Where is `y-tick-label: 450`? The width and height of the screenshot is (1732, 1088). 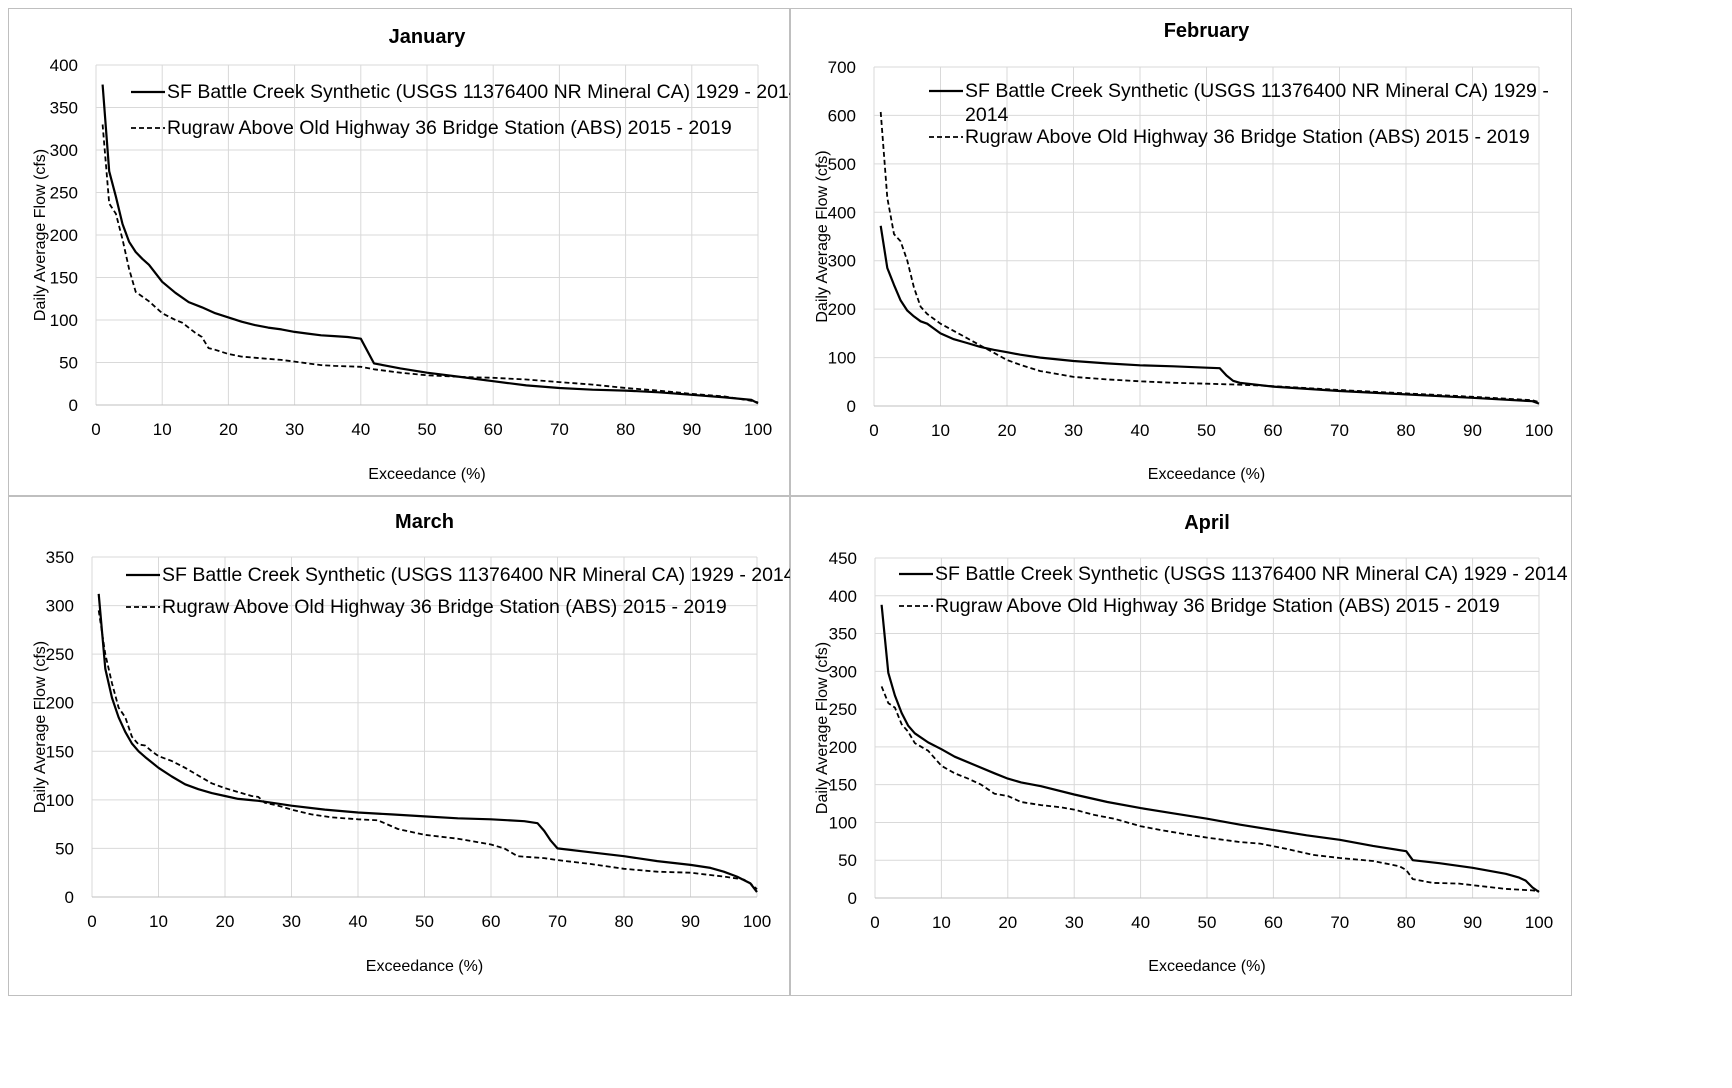 y-tick-label: 450 is located at coordinates (843, 558).